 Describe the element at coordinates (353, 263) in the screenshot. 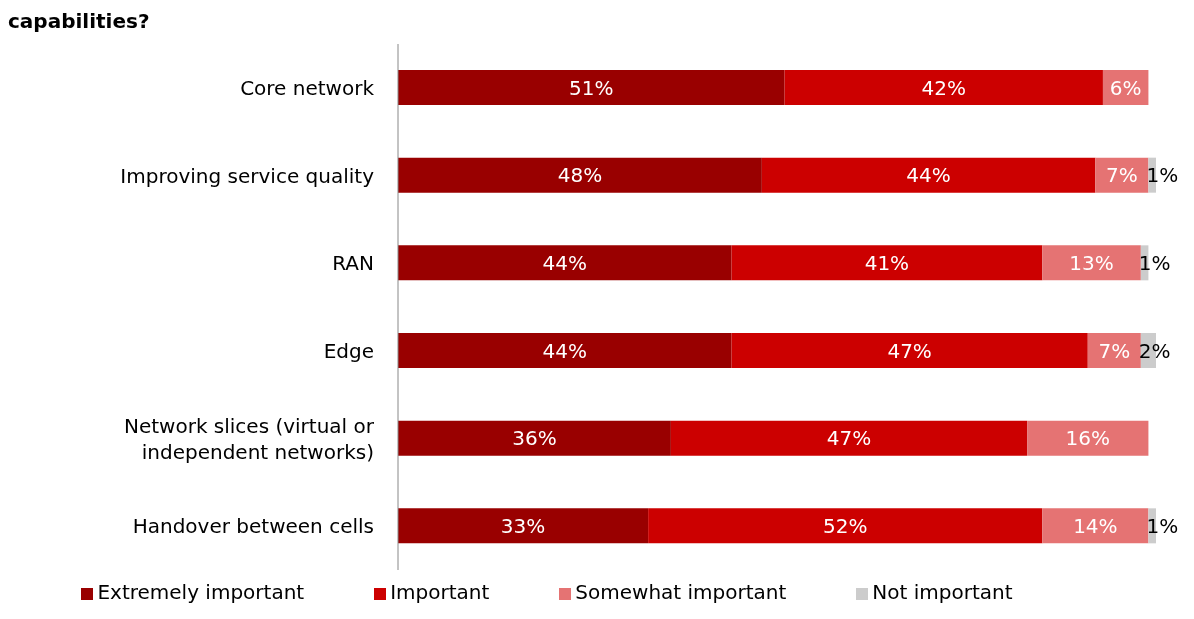

I see `y-tick-label: RAN` at that location.